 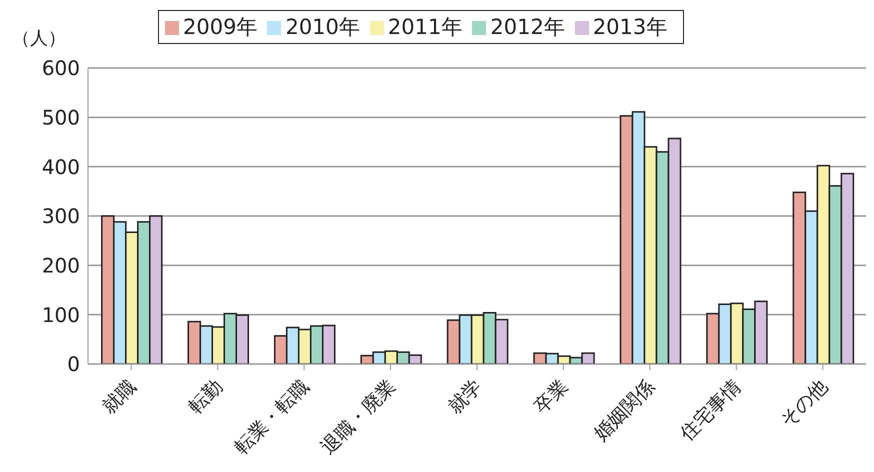 I want to click on y-tick-label: 300, so click(x=61, y=216).